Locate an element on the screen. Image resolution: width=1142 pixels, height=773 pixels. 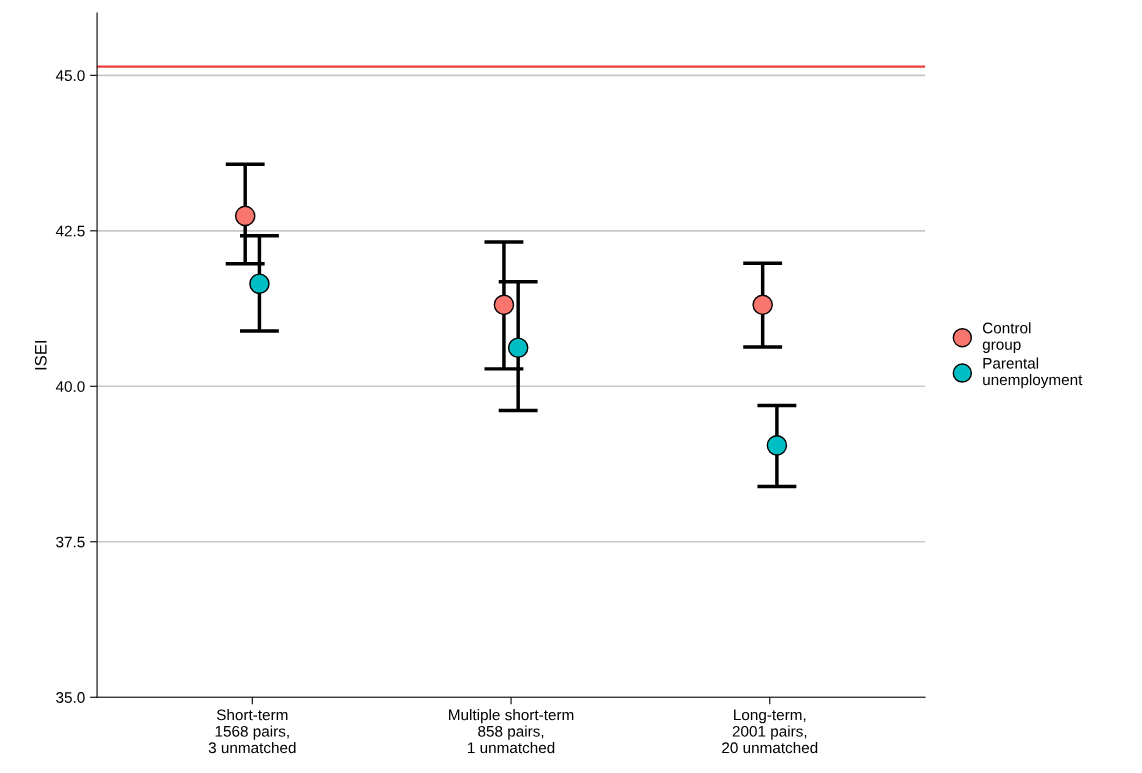
x-tick-label: Short-term 1568 pairs, 3 unmatched is located at coordinates (252, 731).